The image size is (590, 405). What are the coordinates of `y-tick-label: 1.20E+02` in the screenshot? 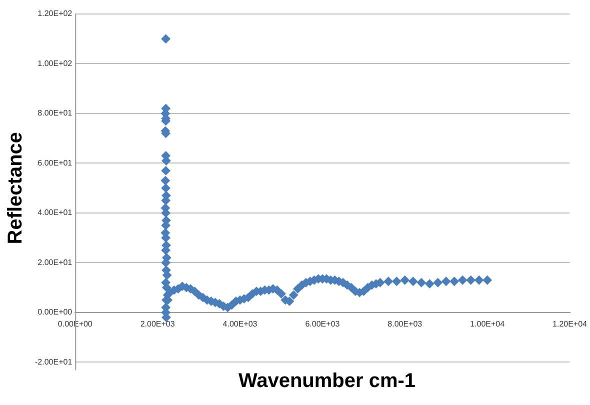 It's located at (55, 13).